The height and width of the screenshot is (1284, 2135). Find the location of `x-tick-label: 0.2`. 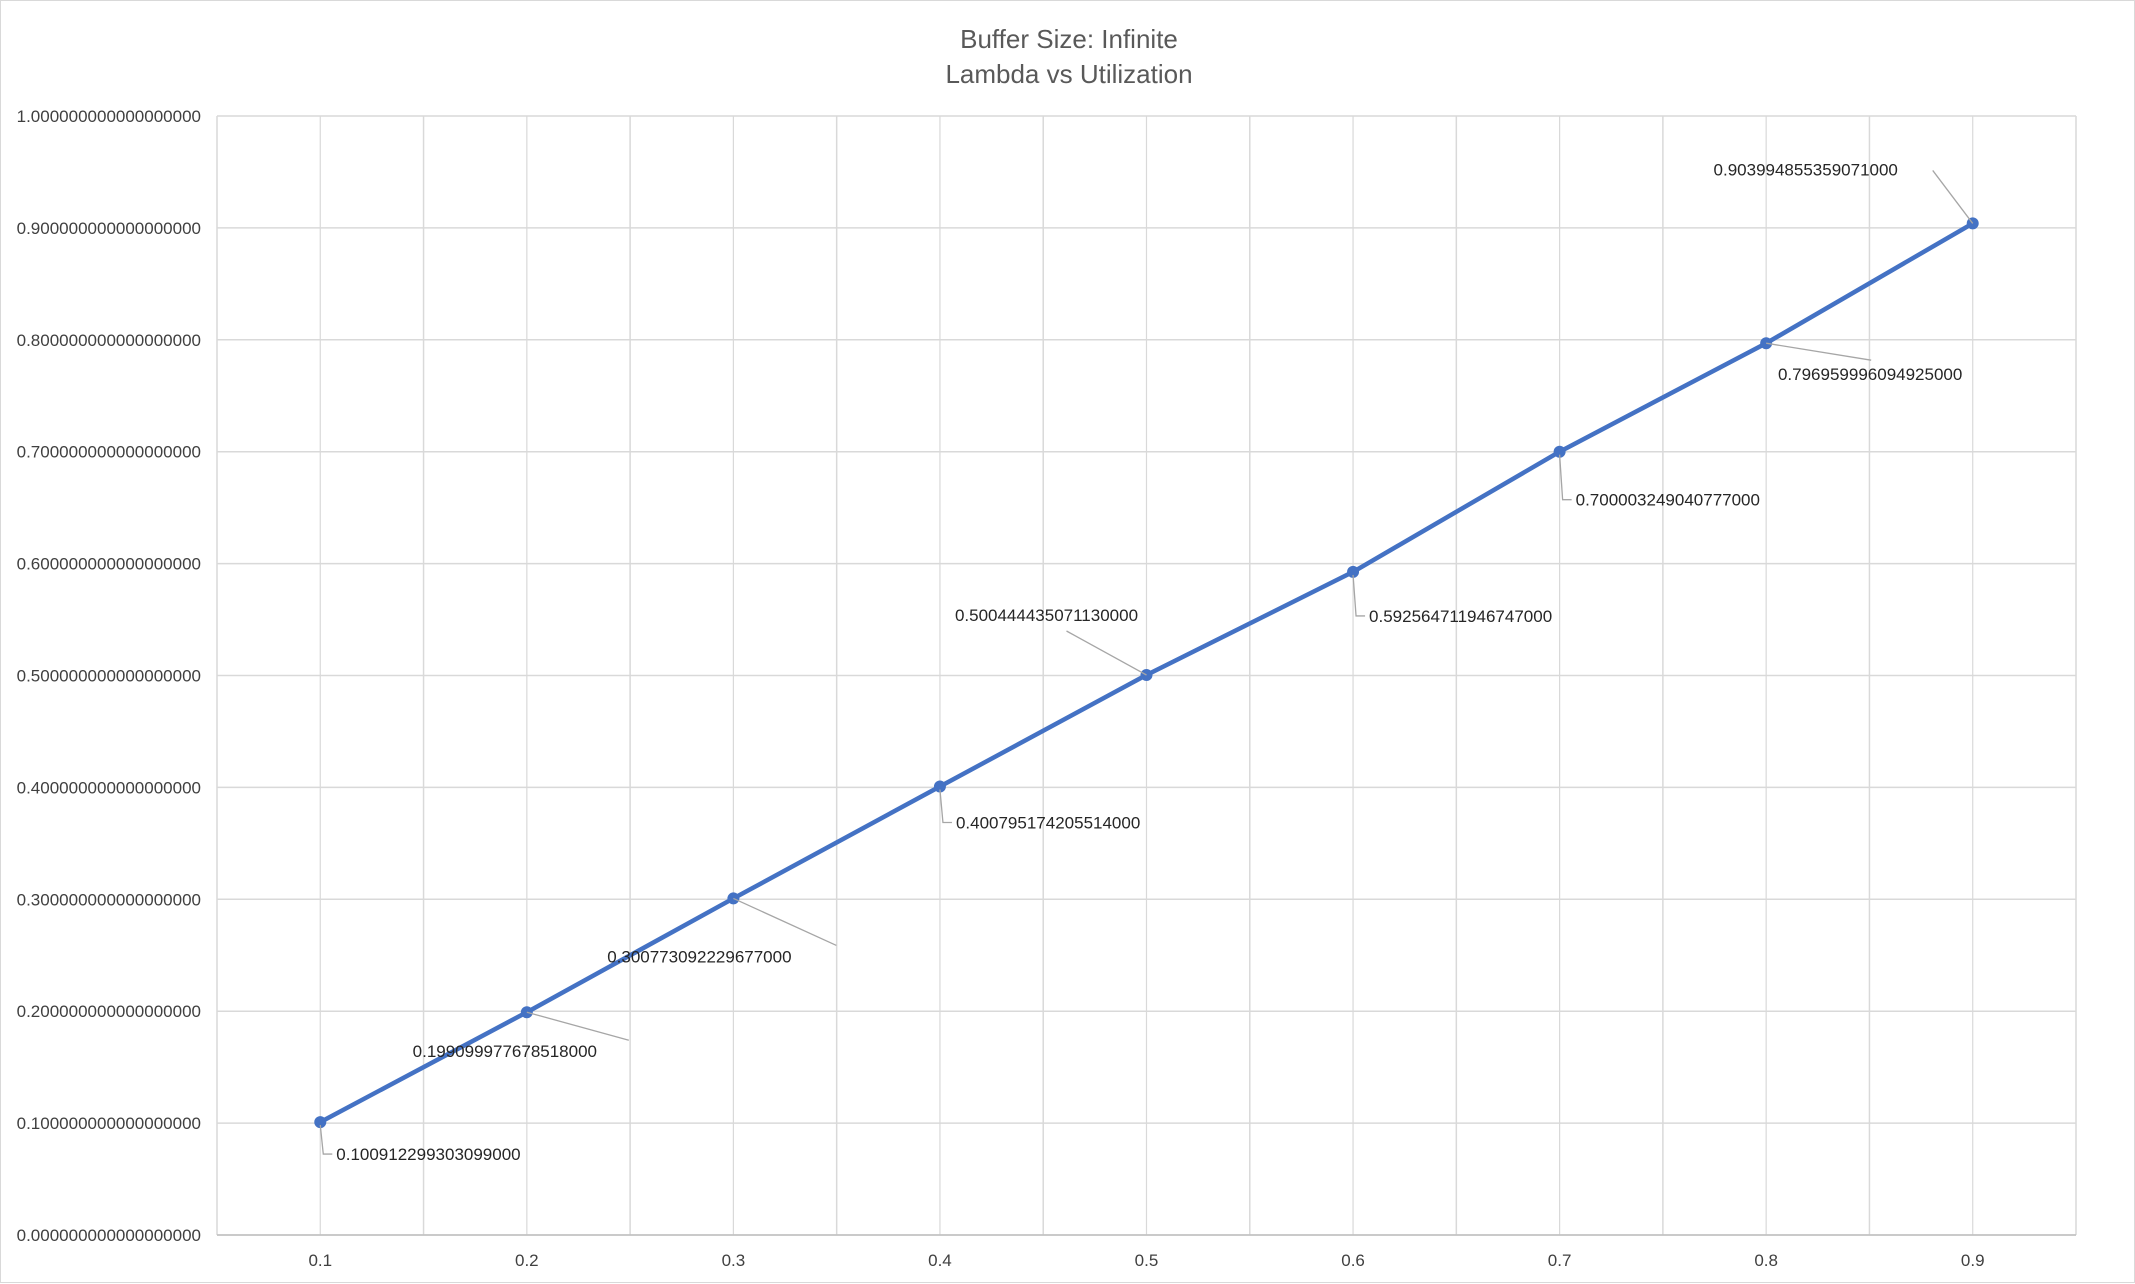

x-tick-label: 0.2 is located at coordinates (527, 1260).